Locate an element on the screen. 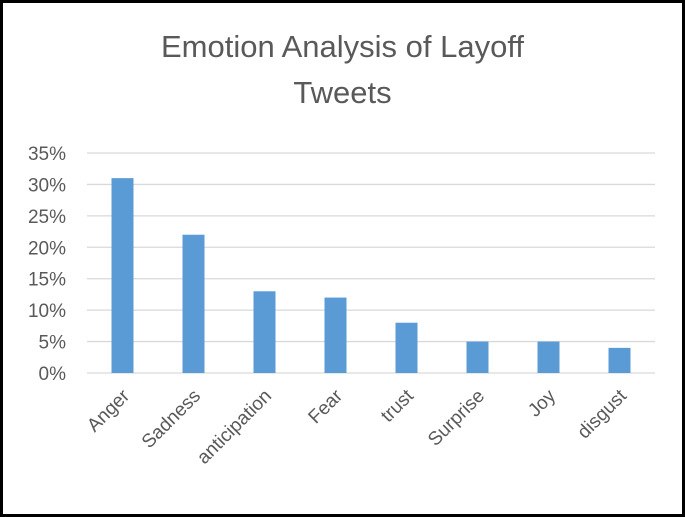 The height and width of the screenshot is (517, 685). bar-fear is located at coordinates (335, 335).